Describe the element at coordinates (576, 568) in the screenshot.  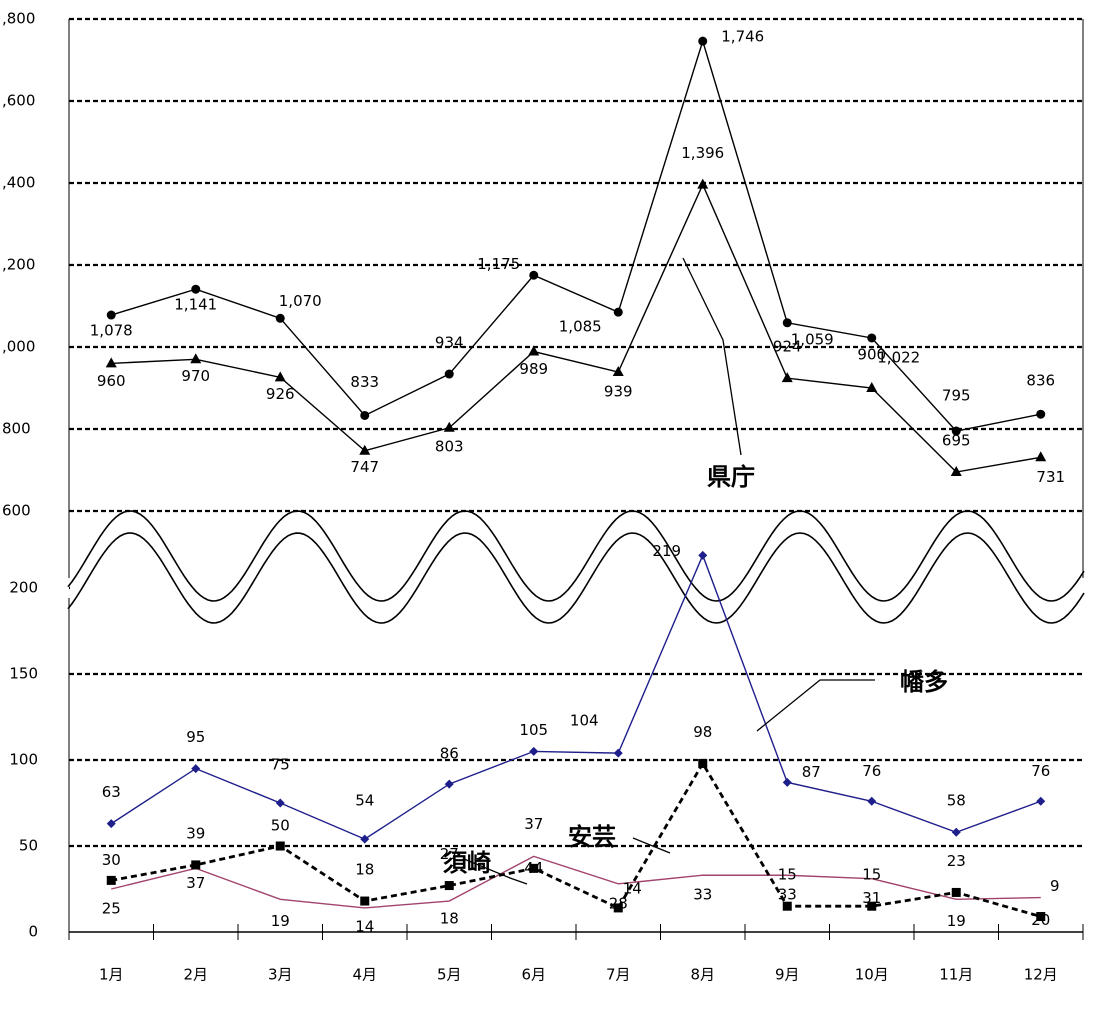
I see `break-gap` at that location.